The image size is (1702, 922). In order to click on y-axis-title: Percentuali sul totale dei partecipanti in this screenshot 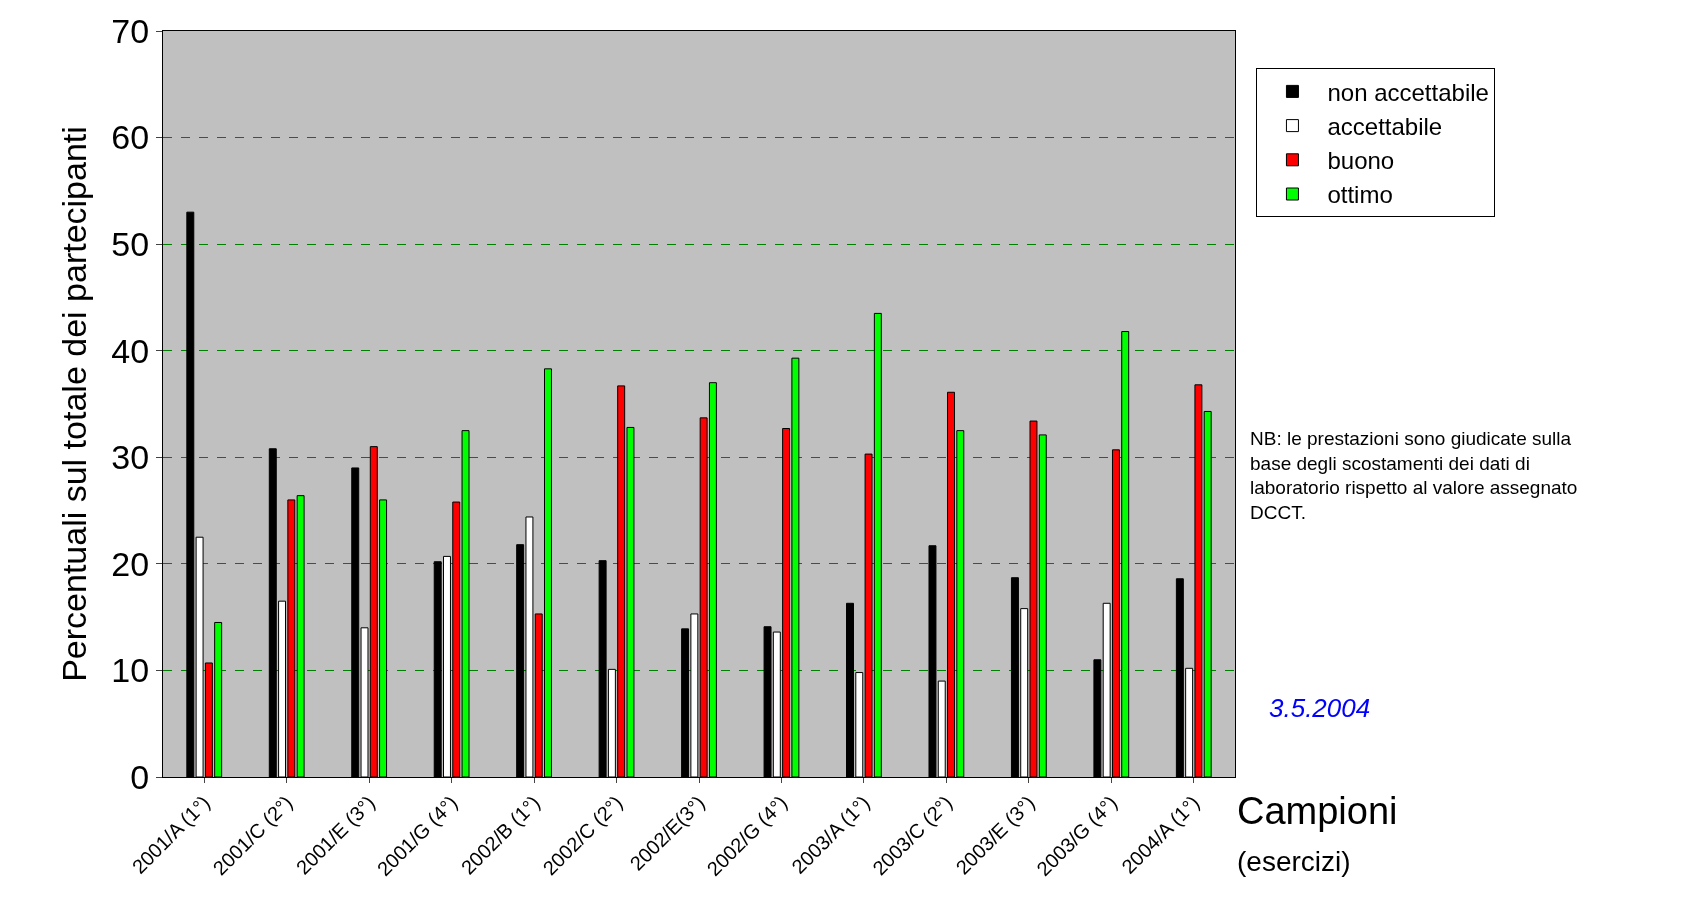, I will do `click(73, 404)`.